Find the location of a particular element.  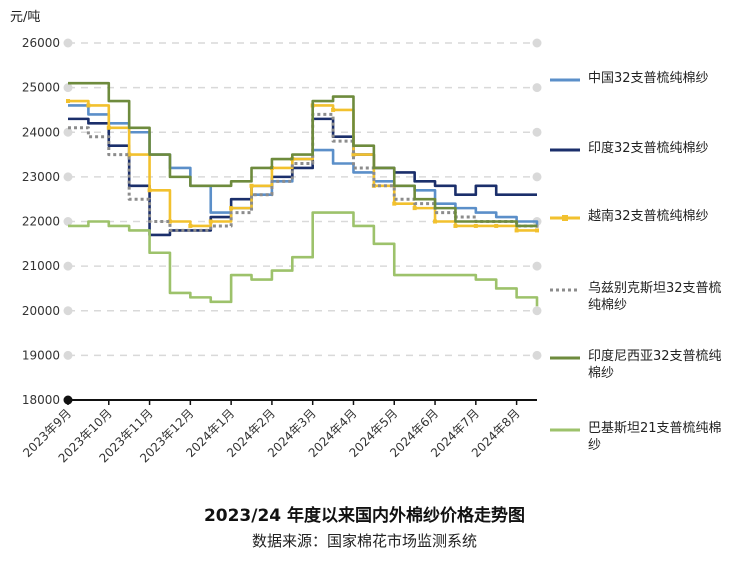

legend-label: 中国32支普梳纯棉纱 is located at coordinates (648, 78).